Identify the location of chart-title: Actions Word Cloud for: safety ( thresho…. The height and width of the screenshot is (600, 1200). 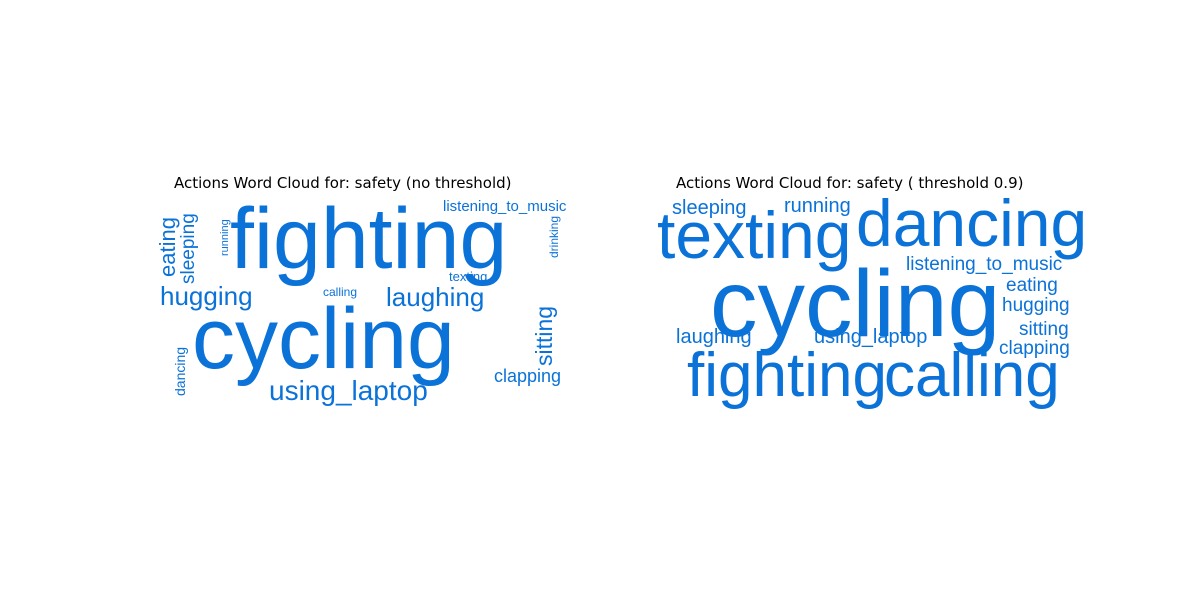
(850, 183).